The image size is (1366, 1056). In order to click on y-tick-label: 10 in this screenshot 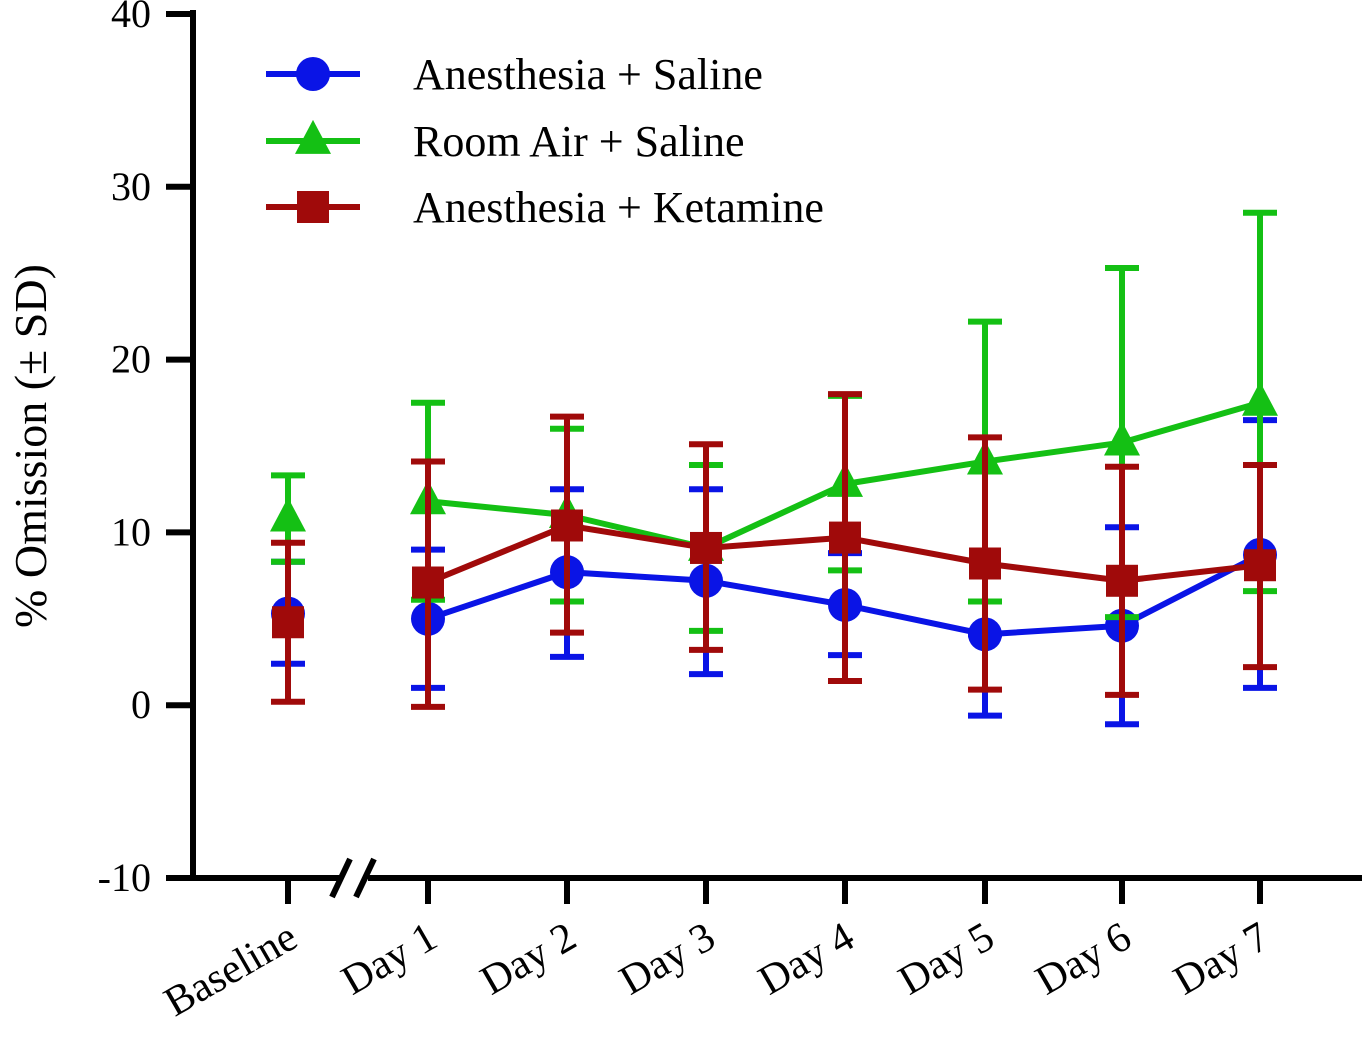, I will do `click(131, 531)`.